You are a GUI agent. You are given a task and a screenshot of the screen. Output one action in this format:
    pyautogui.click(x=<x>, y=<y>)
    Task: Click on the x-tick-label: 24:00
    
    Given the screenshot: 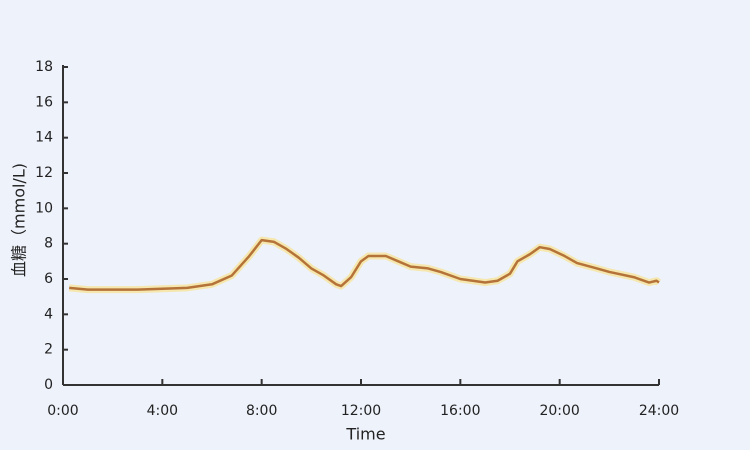 What is the action you would take?
    pyautogui.click(x=659, y=411)
    